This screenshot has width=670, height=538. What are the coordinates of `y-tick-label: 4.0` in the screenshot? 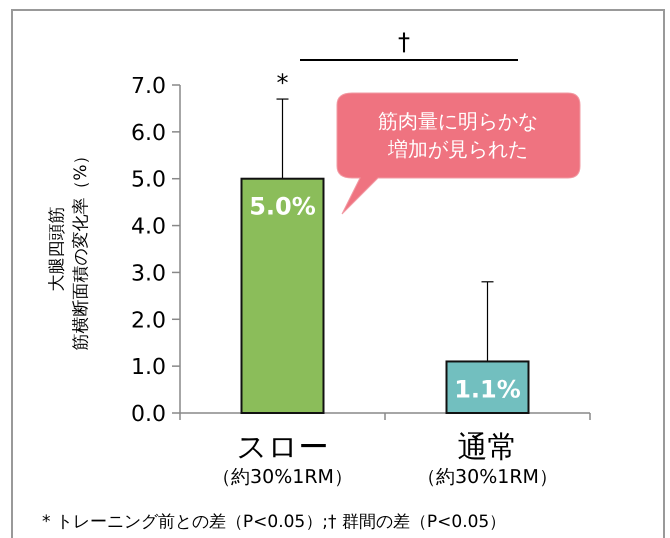 It's located at (148, 227).